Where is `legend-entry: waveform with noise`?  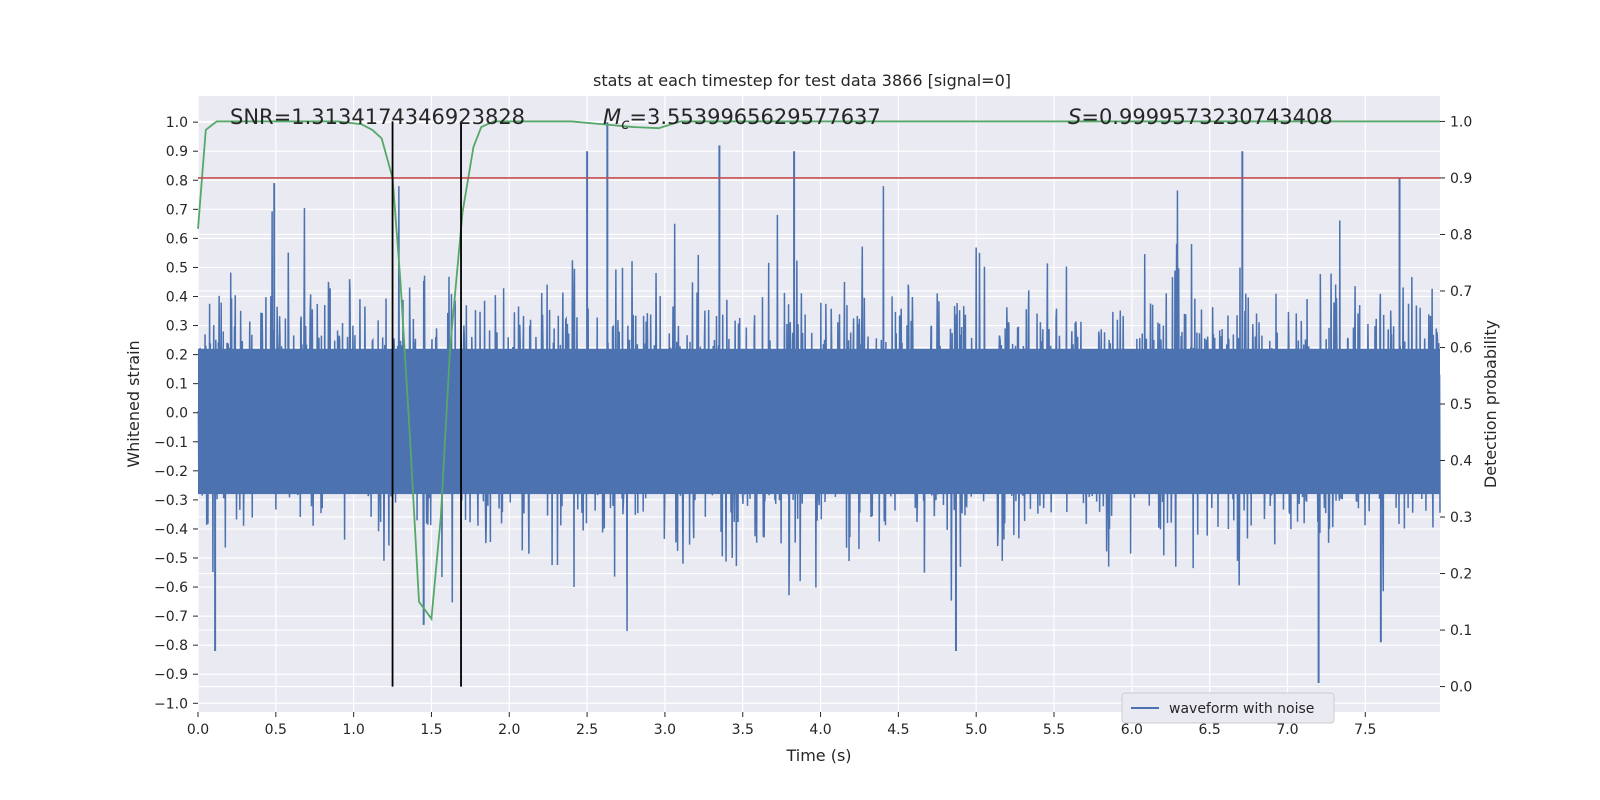
legend-entry: waveform with noise is located at coordinates (1241, 709).